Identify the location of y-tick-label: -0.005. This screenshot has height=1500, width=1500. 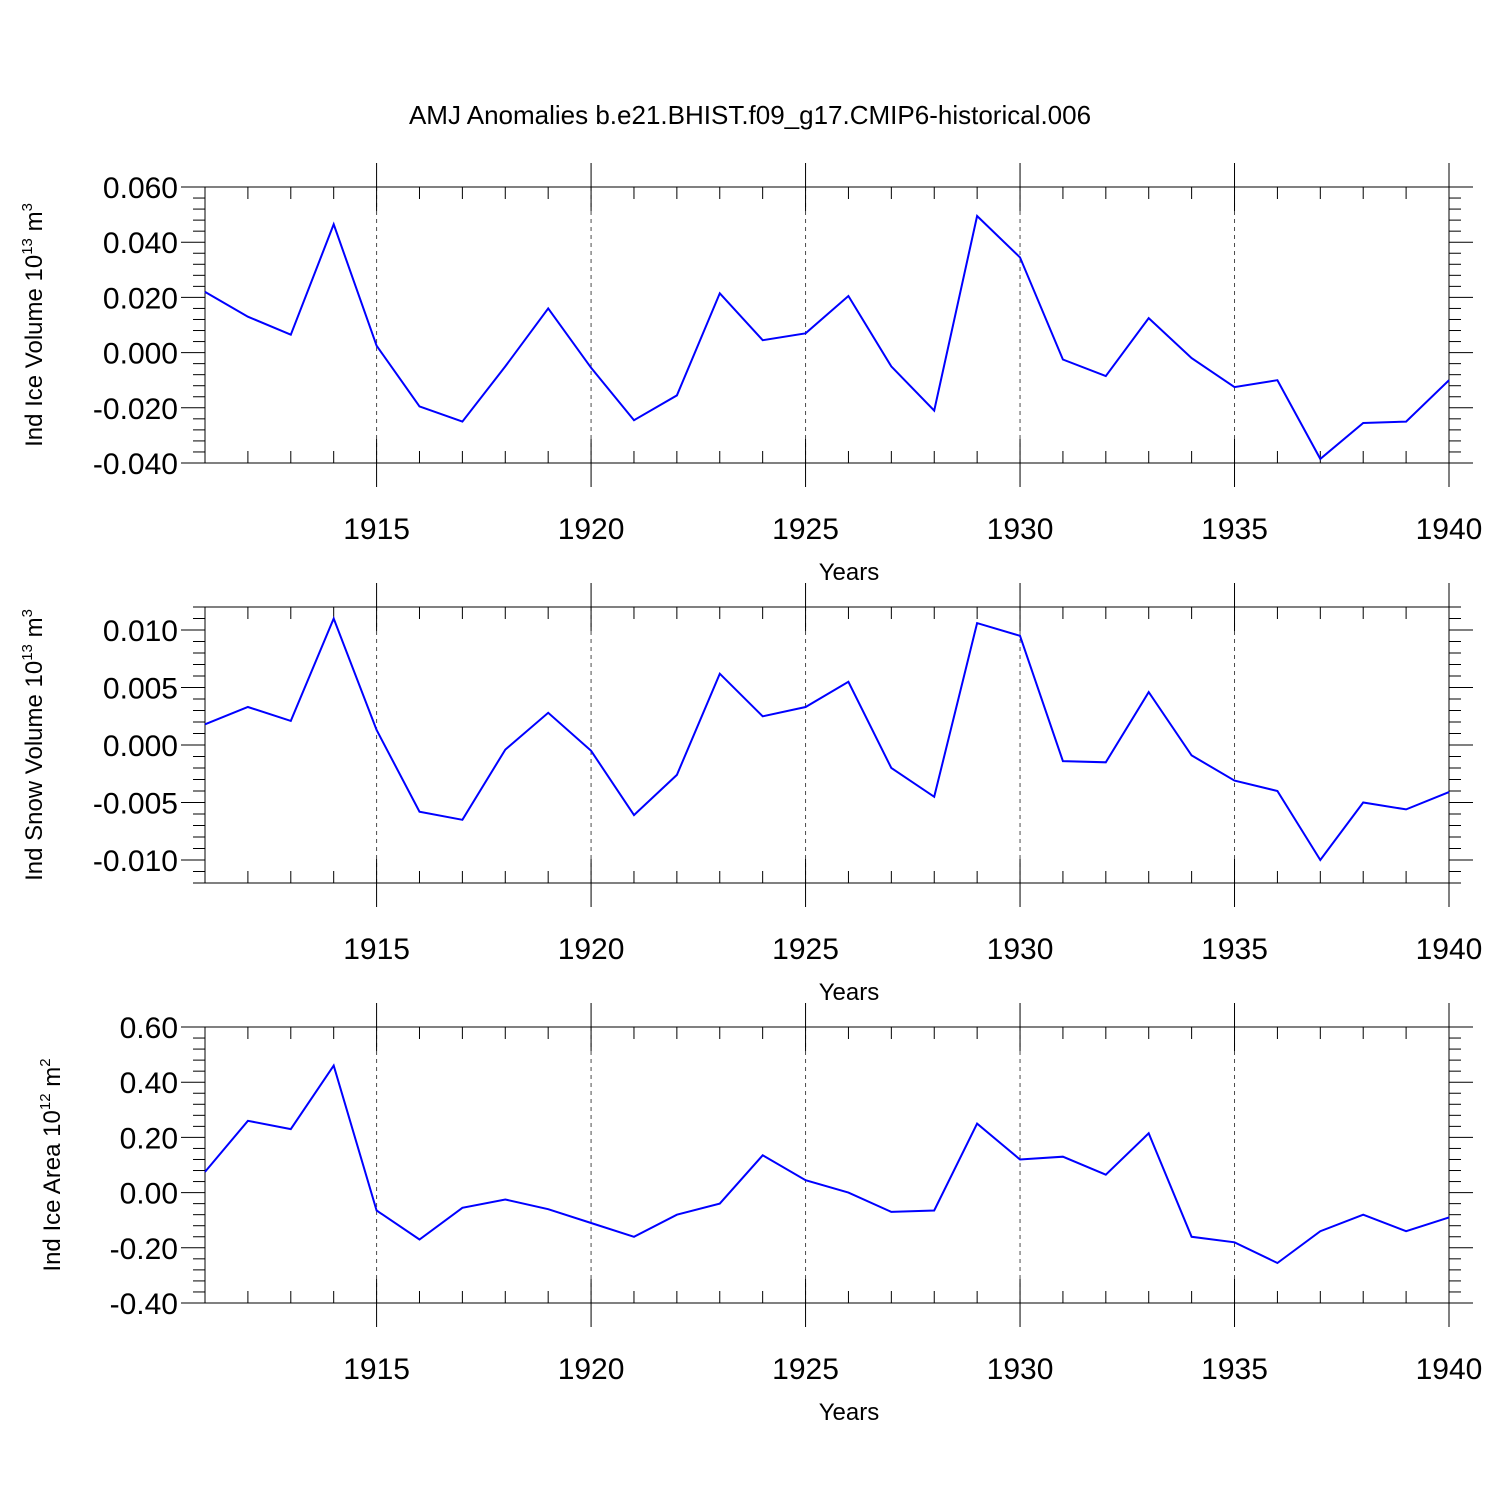
(135, 804).